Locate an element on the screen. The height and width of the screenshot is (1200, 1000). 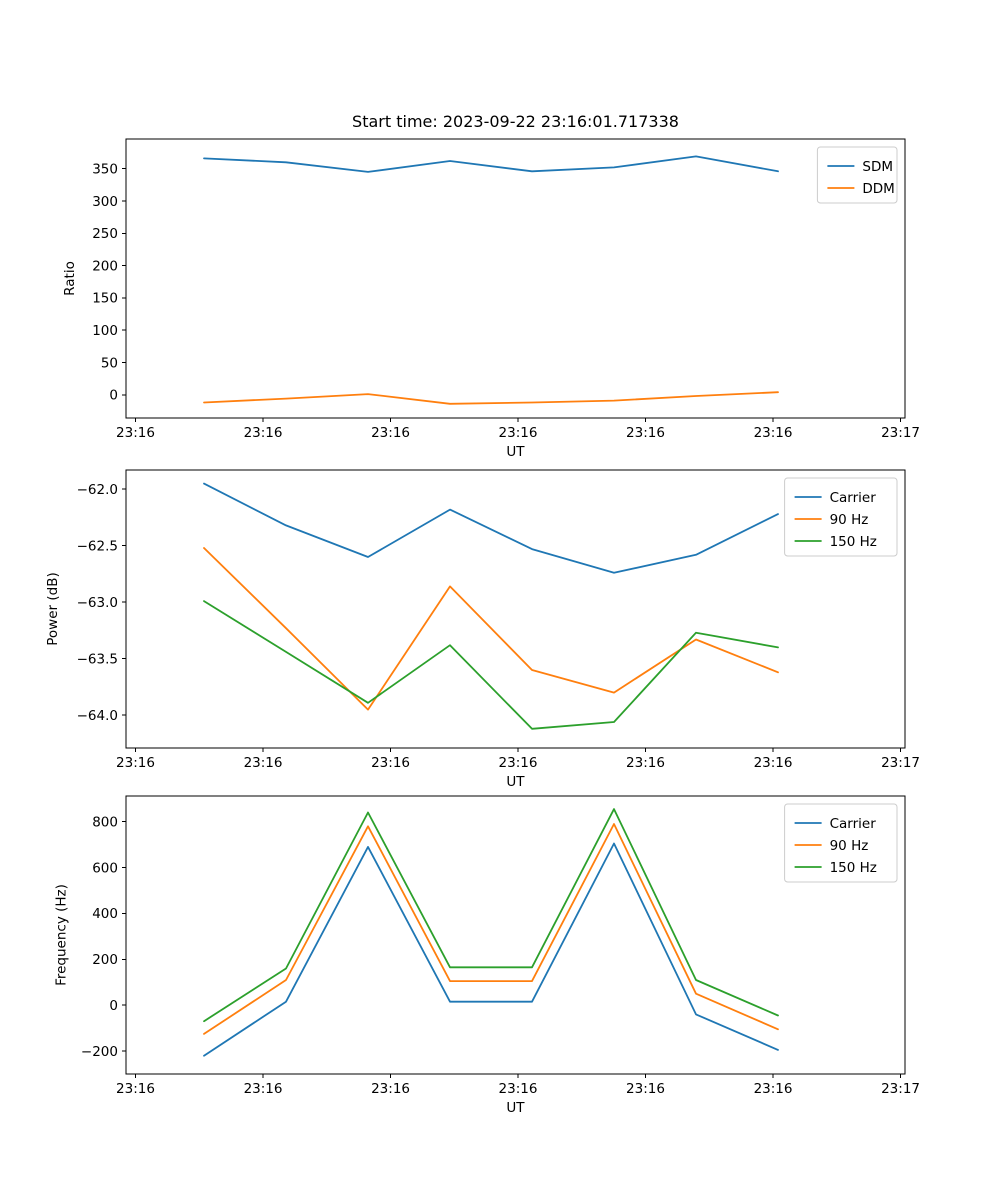
legend-label: SDM is located at coordinates (877, 167).